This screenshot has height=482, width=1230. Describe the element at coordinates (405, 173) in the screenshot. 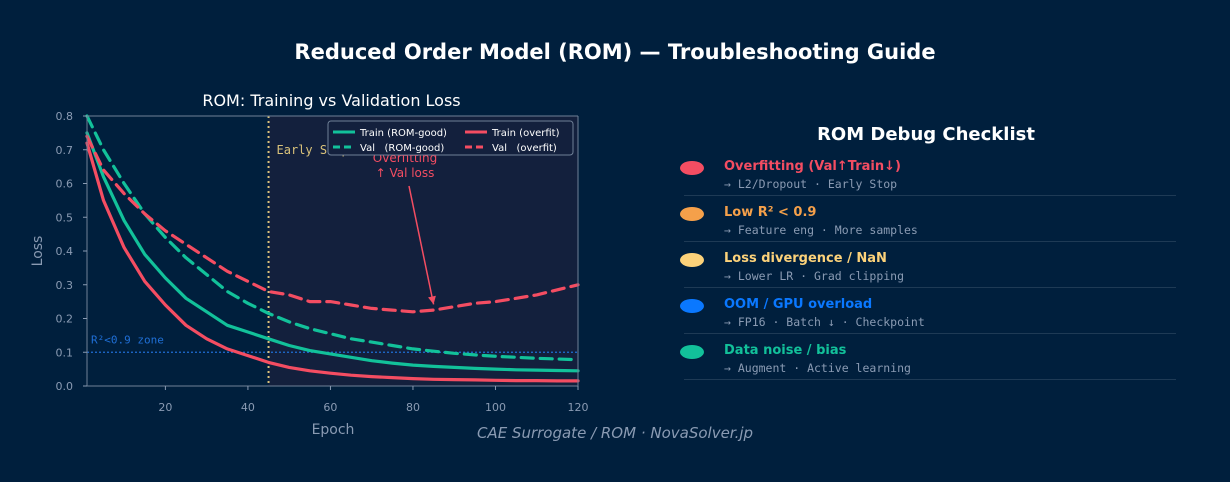

I see `annotation-overfitting-line2: ↑ Val loss` at that location.